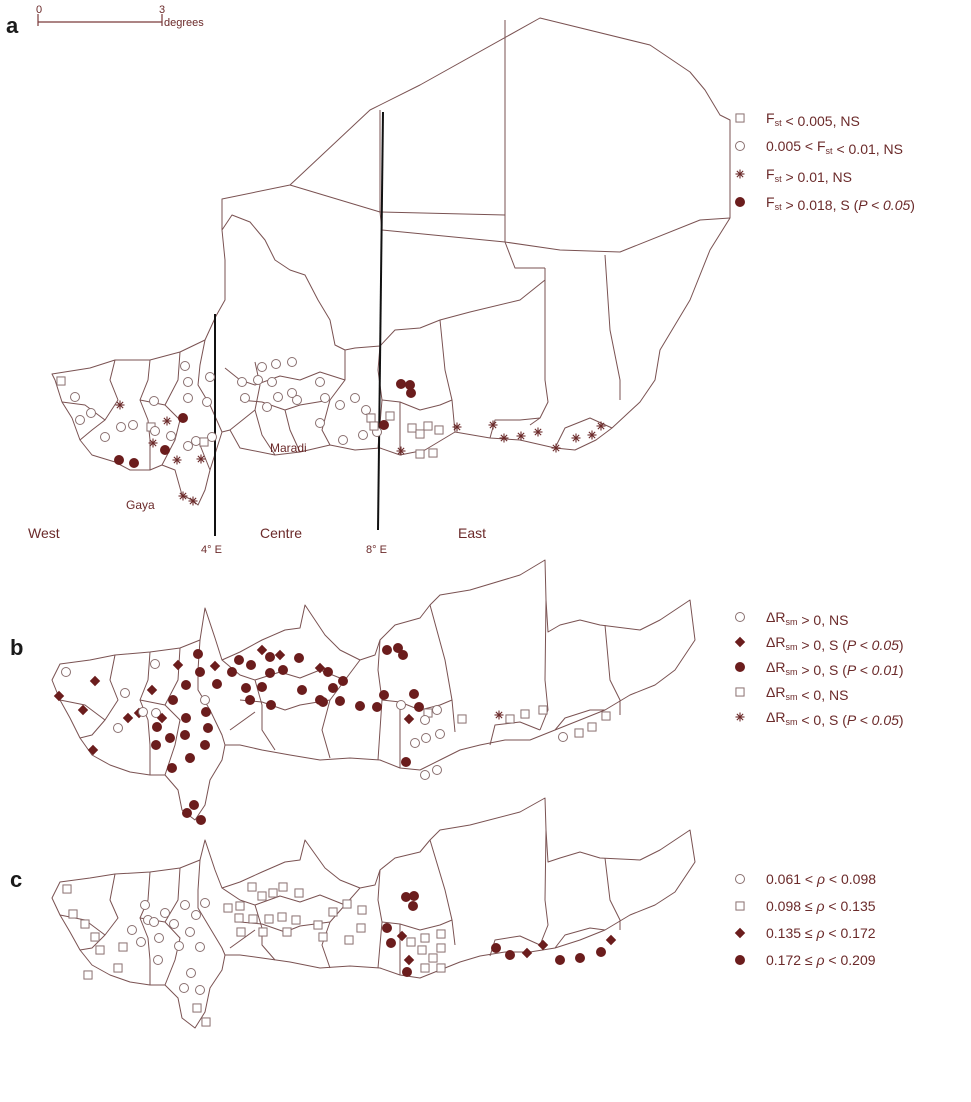  Describe the element at coordinates (288, 448) in the screenshot. I see `place-maradi-label: Maradi` at that location.